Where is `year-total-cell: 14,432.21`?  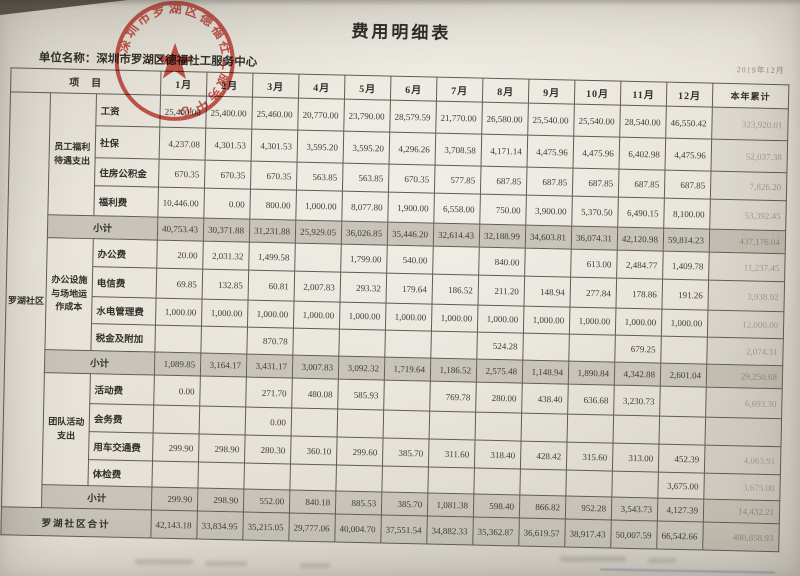 year-total-cell: 14,432.21 is located at coordinates (741, 511).